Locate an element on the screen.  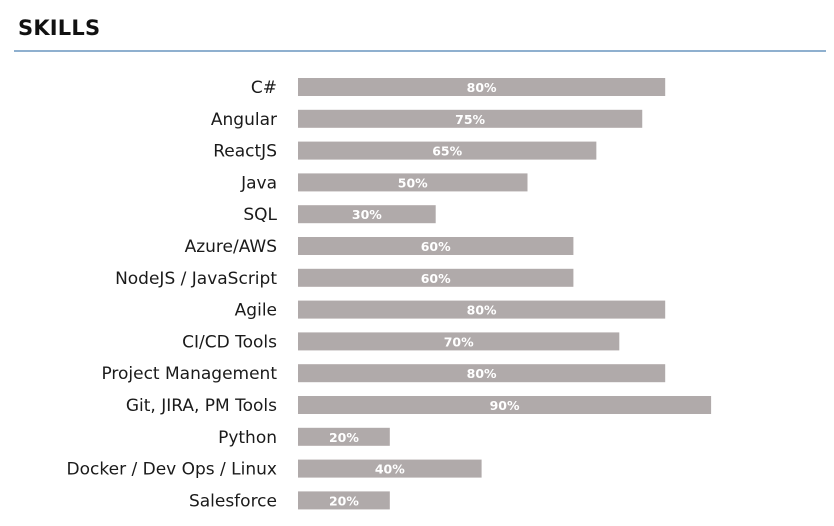
bar-row: SQL 30% is located at coordinates (339, 215).